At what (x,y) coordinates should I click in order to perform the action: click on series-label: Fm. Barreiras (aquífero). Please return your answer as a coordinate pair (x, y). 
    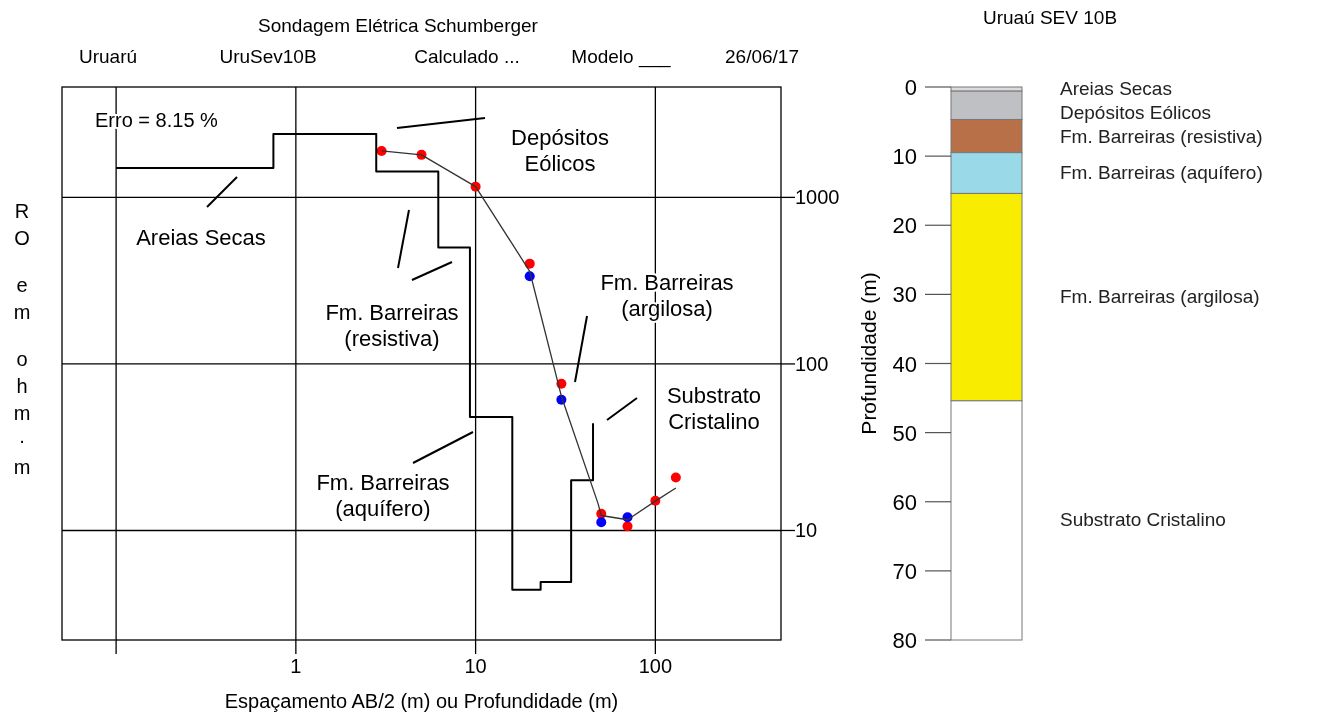
    Looking at the image, I should click on (1161, 173).